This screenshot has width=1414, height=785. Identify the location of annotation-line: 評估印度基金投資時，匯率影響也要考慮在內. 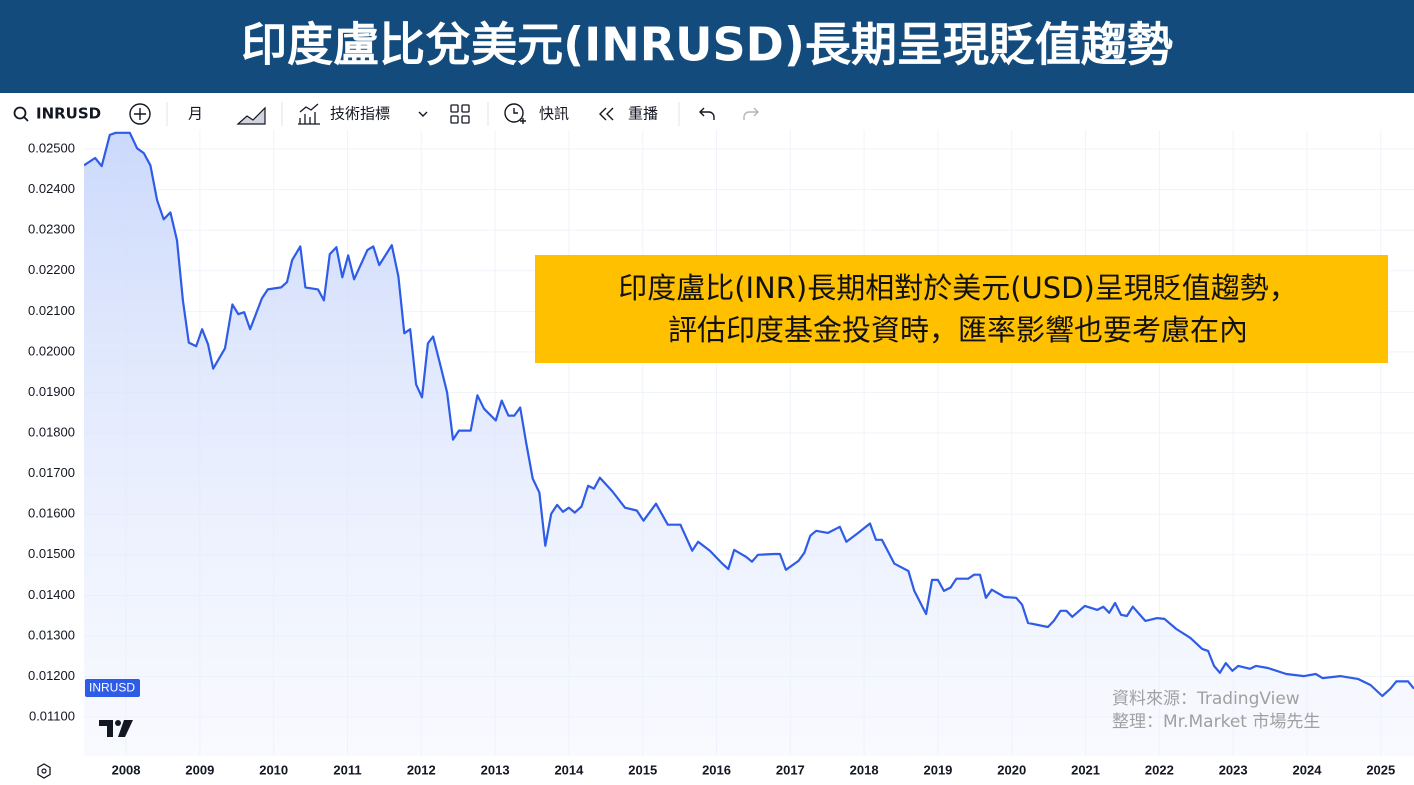
(958, 330).